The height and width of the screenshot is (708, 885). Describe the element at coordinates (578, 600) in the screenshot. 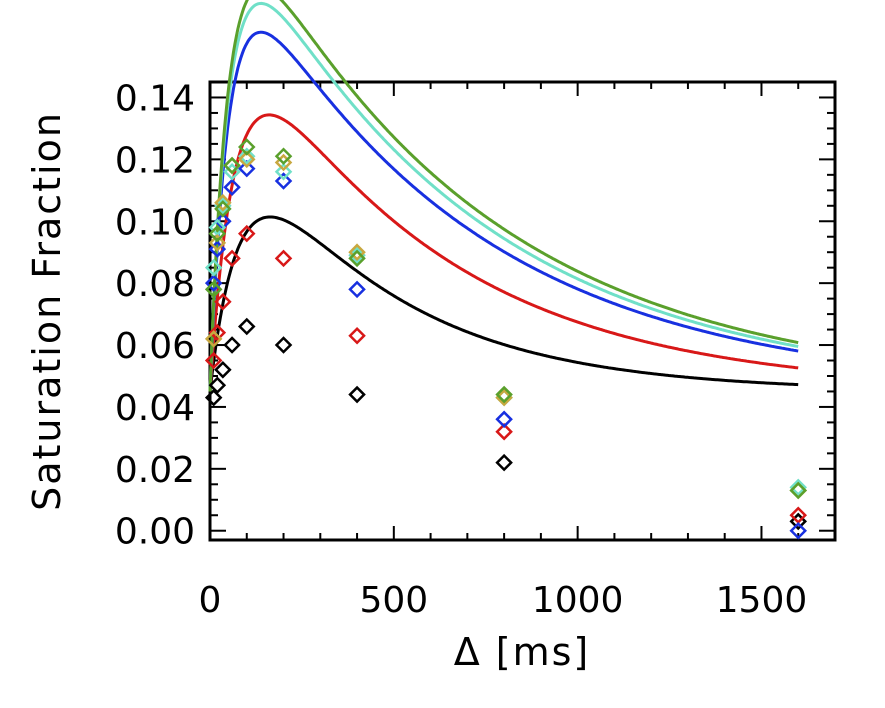

I see `x-tick-label: 1000` at that location.